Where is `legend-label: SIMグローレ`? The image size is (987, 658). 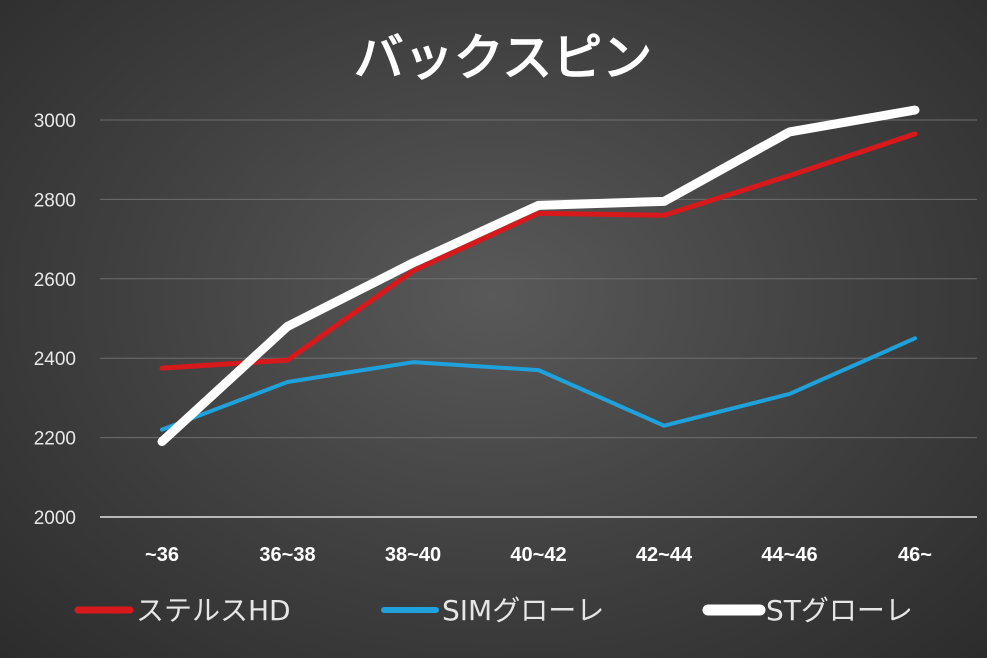
legend-label: SIMグローレ is located at coordinates (523, 610).